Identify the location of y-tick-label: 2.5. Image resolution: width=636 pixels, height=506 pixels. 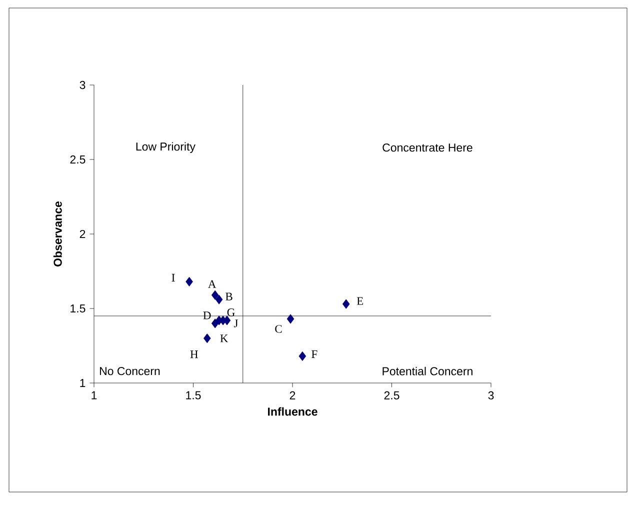
(78, 159).